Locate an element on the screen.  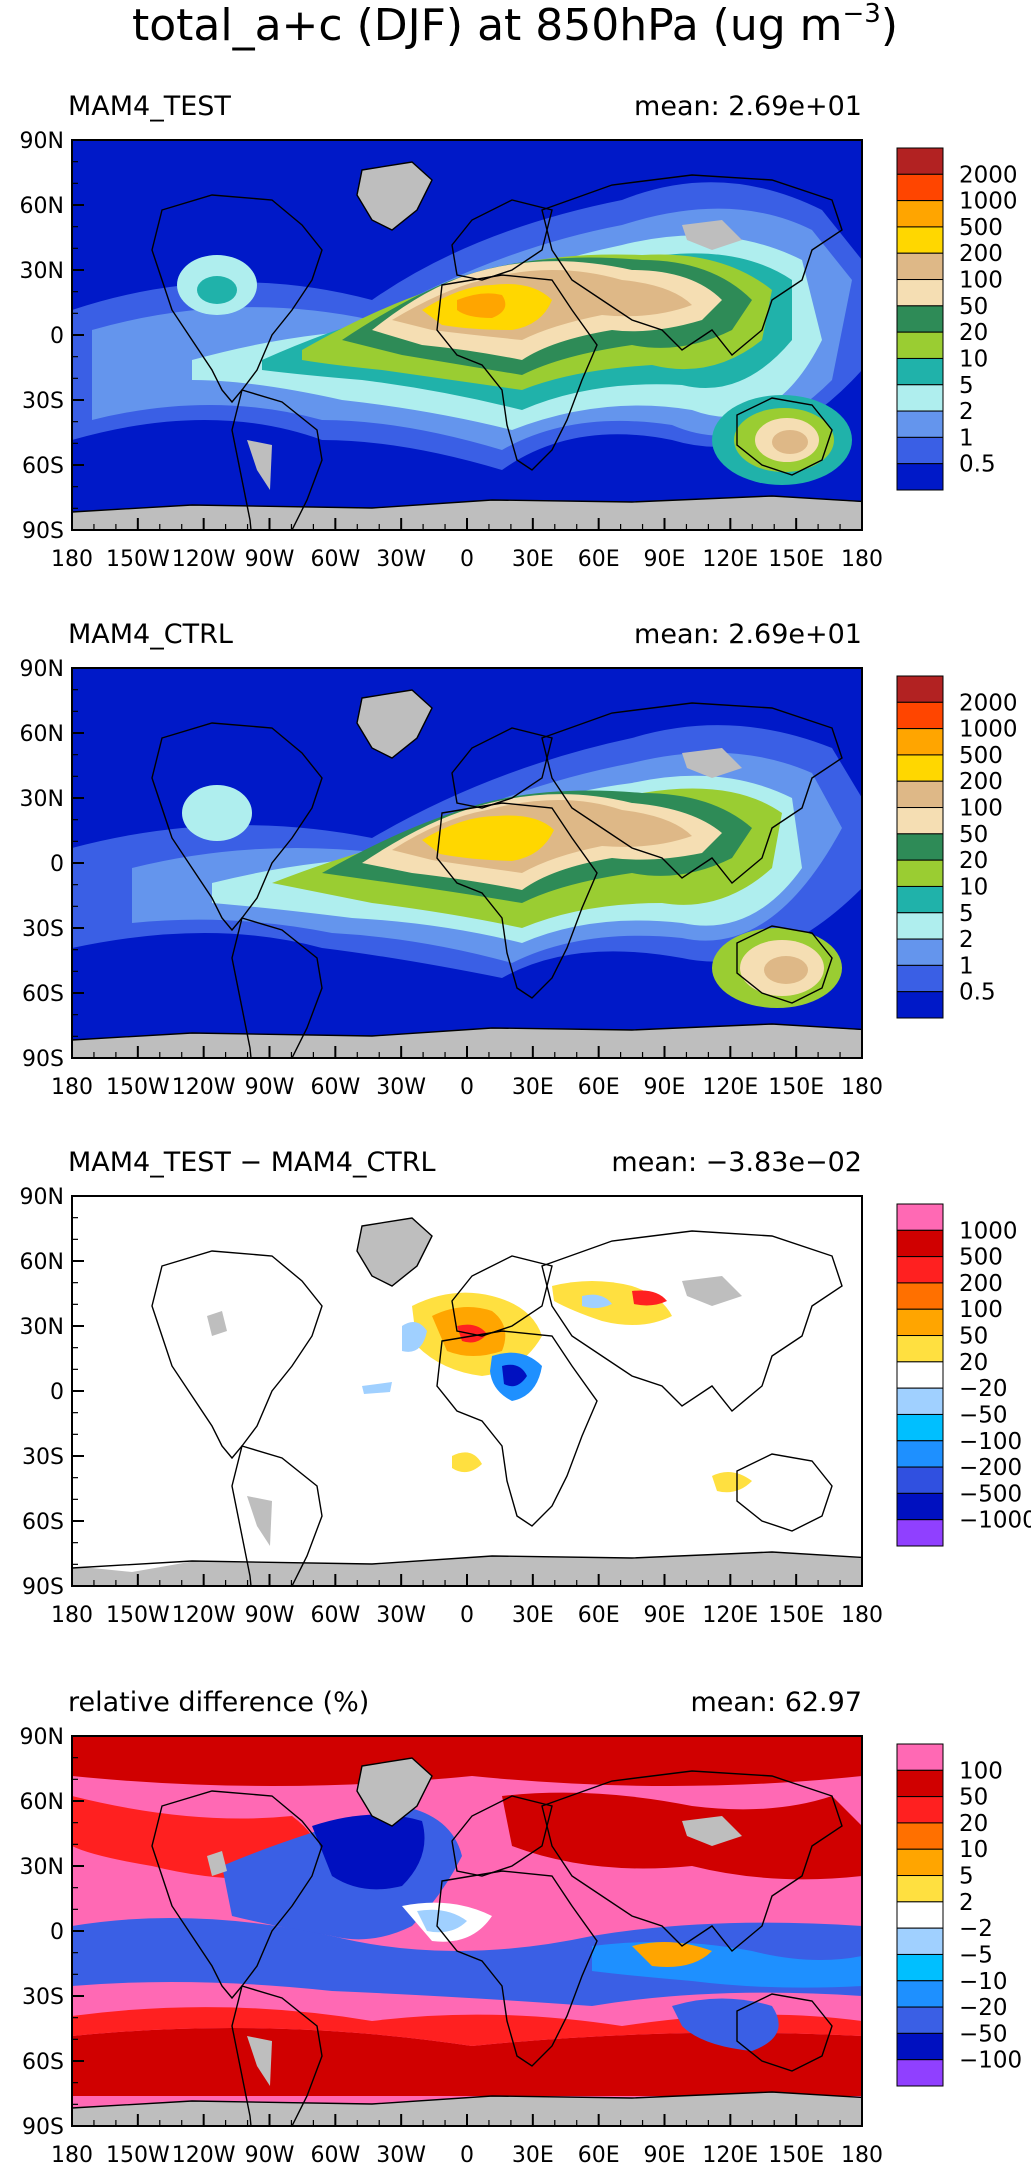
panel-title: MAM4_CTRL is located at coordinates (150, 634).